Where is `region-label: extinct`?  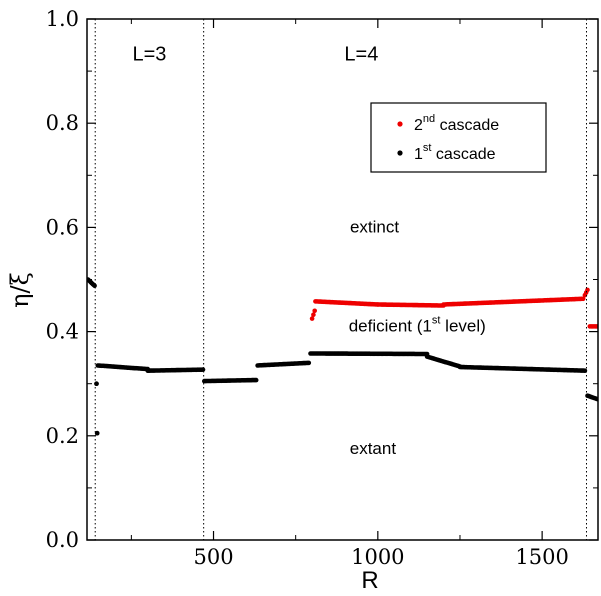 region-label: extinct is located at coordinates (374, 227).